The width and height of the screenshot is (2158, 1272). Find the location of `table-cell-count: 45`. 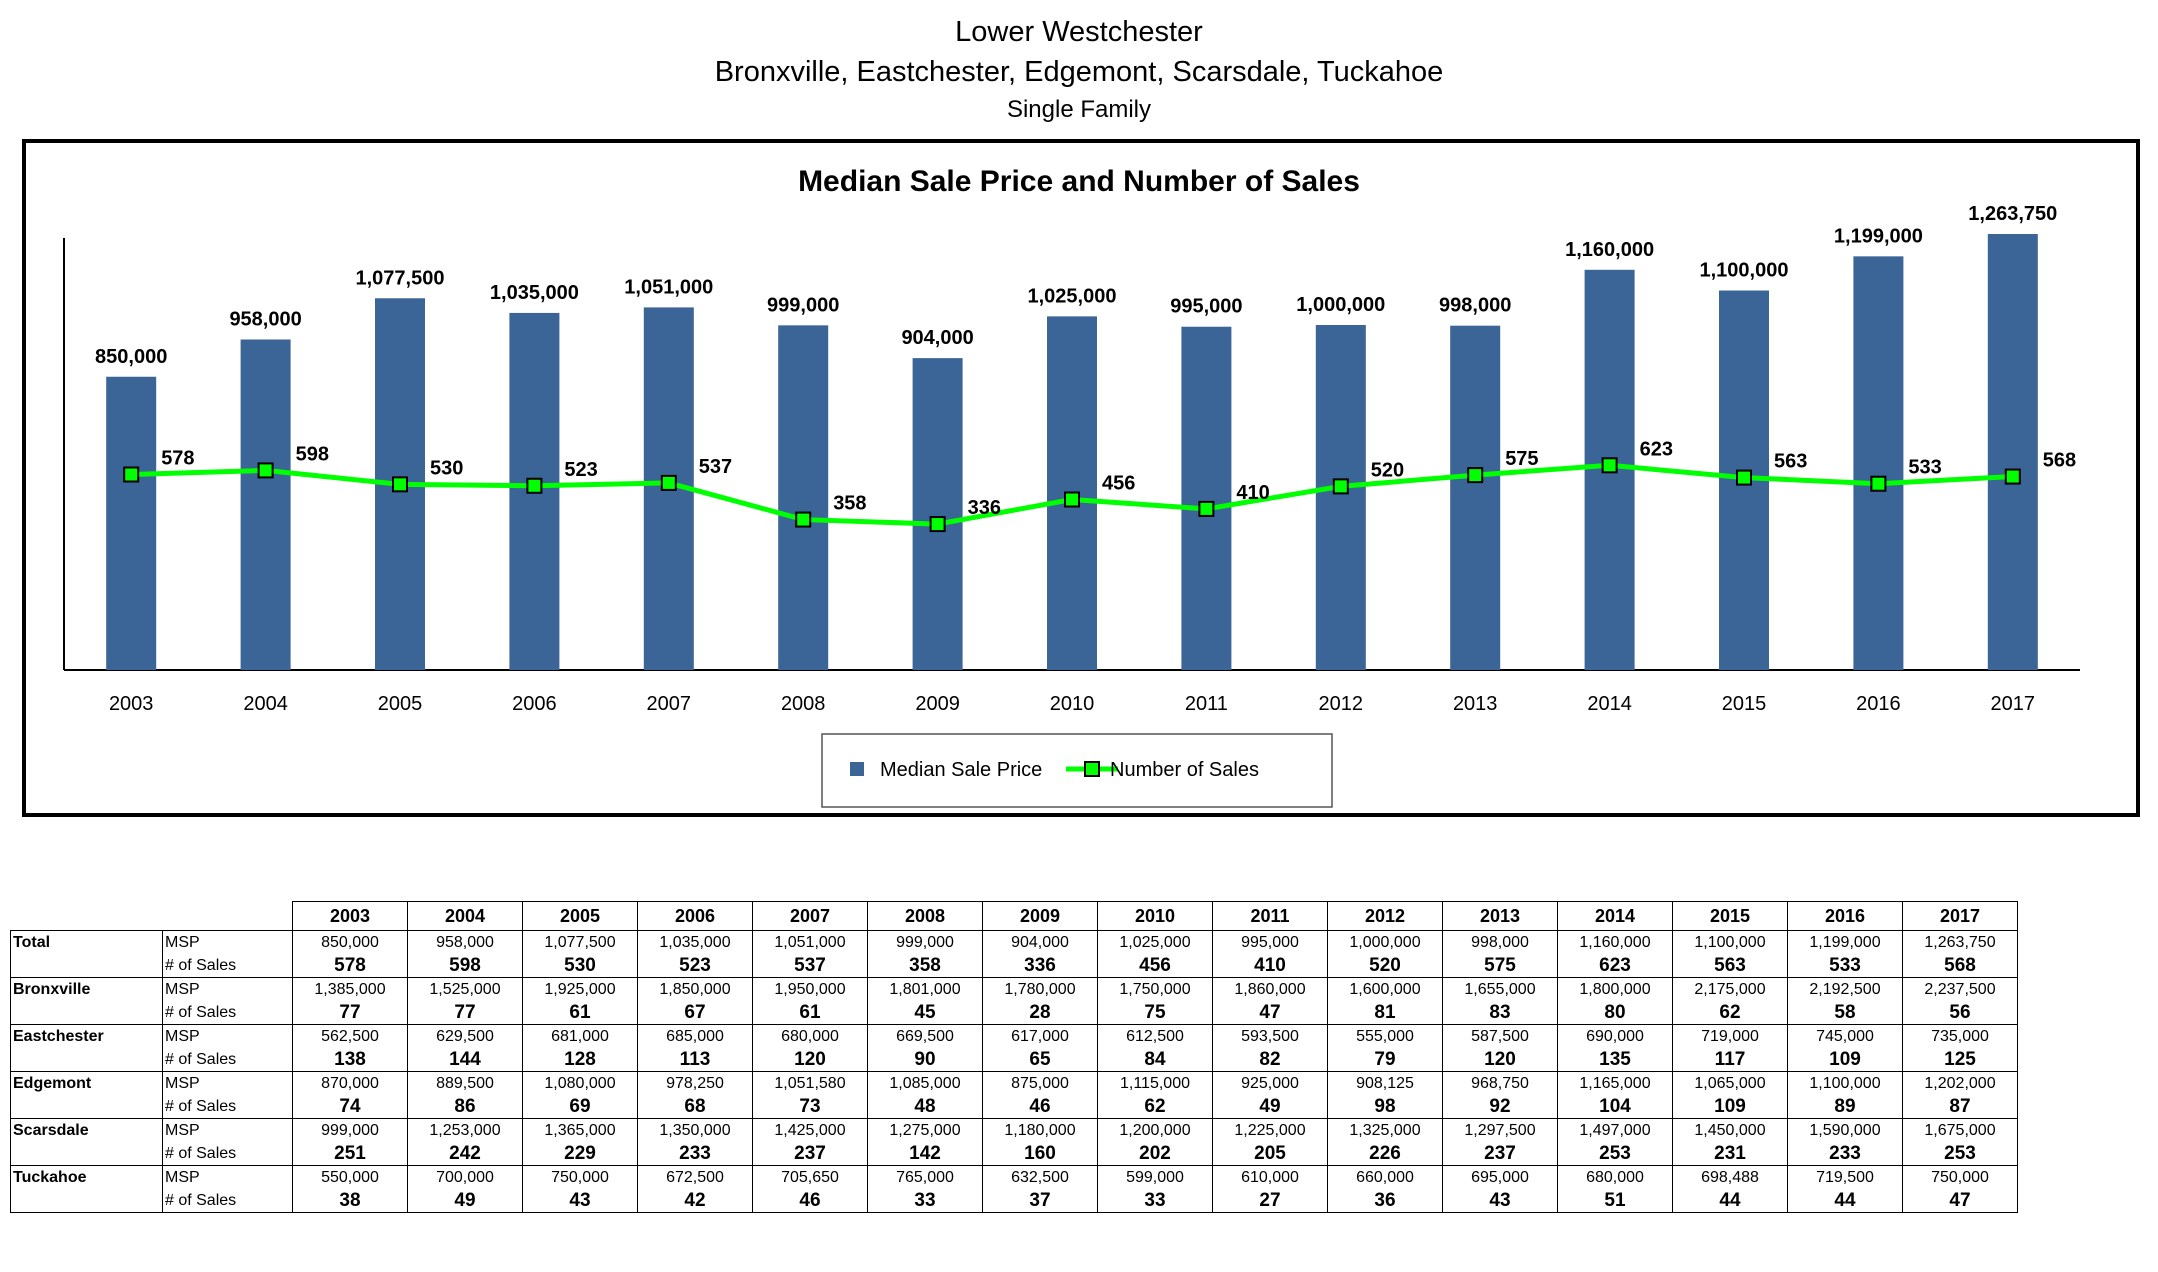

table-cell-count: 45 is located at coordinates (925, 1013).